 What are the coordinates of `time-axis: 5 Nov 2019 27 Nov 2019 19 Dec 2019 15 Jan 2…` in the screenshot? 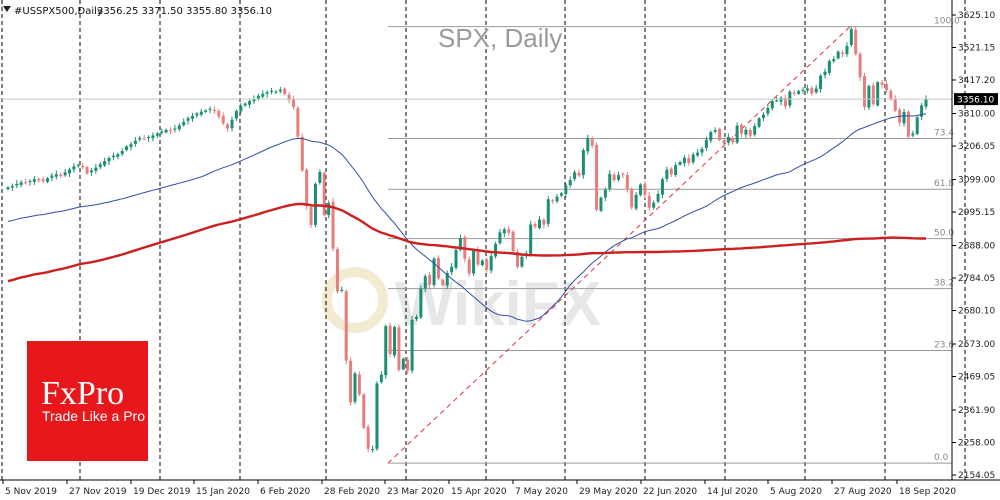 It's located at (479, 488).